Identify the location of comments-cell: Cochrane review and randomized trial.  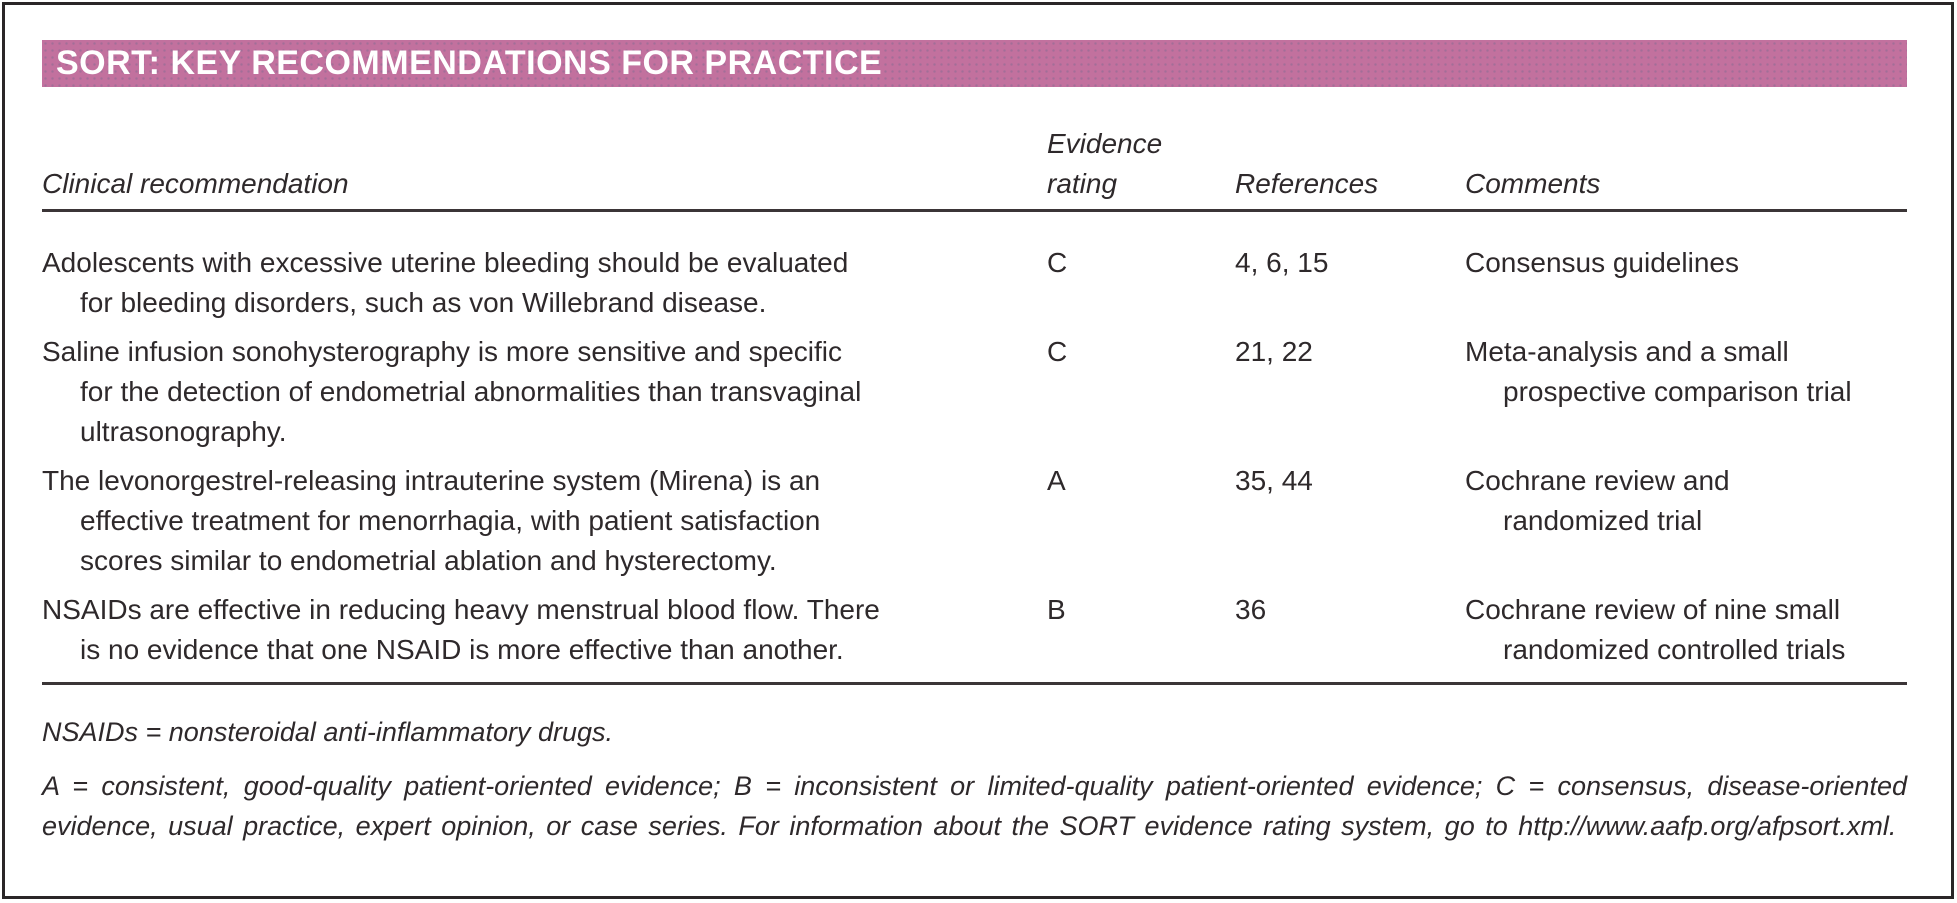
(1597, 500).